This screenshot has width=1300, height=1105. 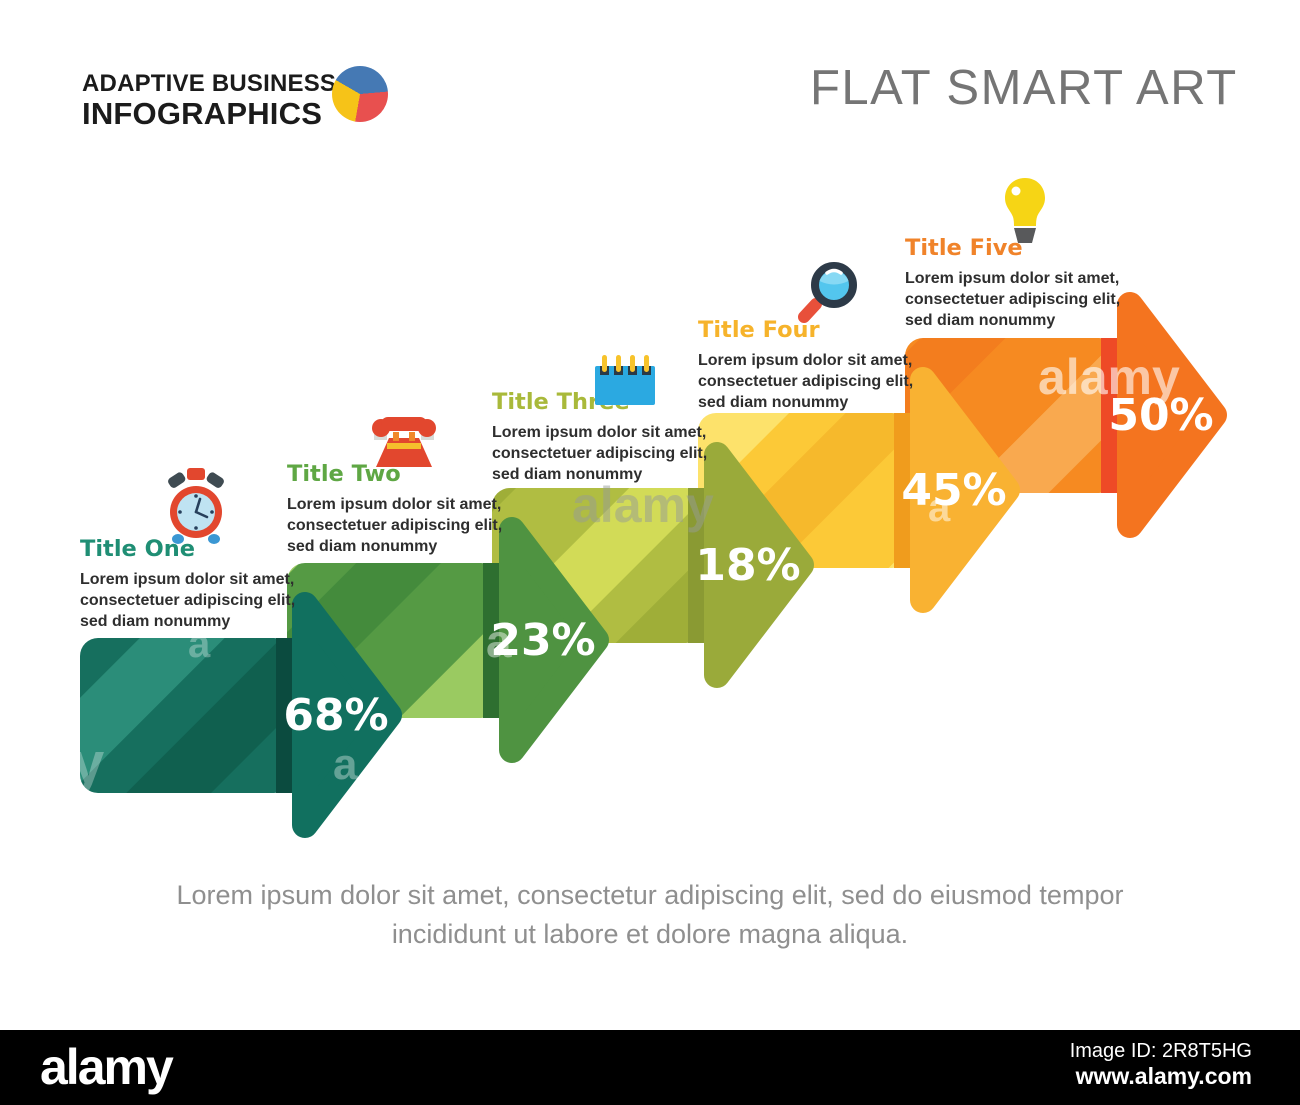 What do you see at coordinates (1160, 415) in the screenshot?
I see `value-label-5: 50%` at bounding box center [1160, 415].